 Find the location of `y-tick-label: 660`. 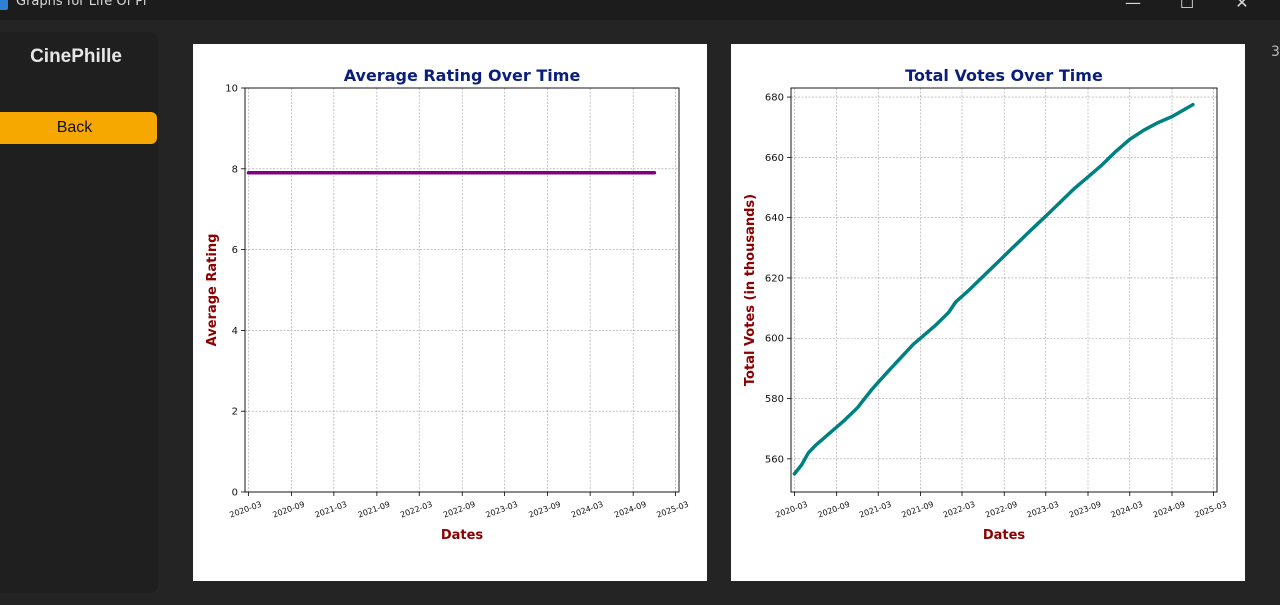

y-tick-label: 660 is located at coordinates (774, 158).